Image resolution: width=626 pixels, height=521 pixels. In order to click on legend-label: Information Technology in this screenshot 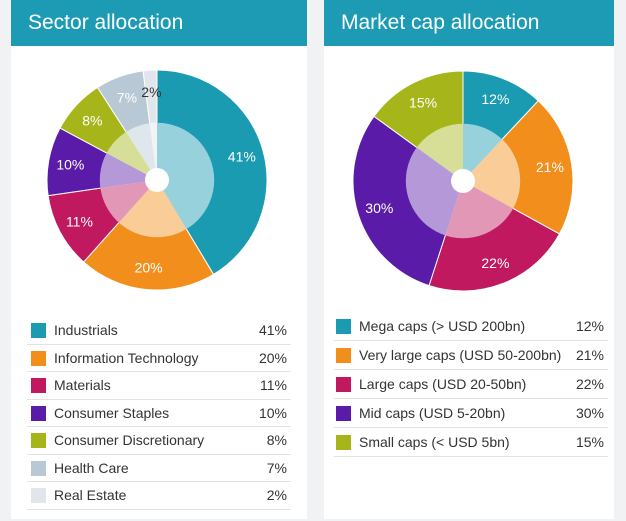, I will do `click(126, 357)`.